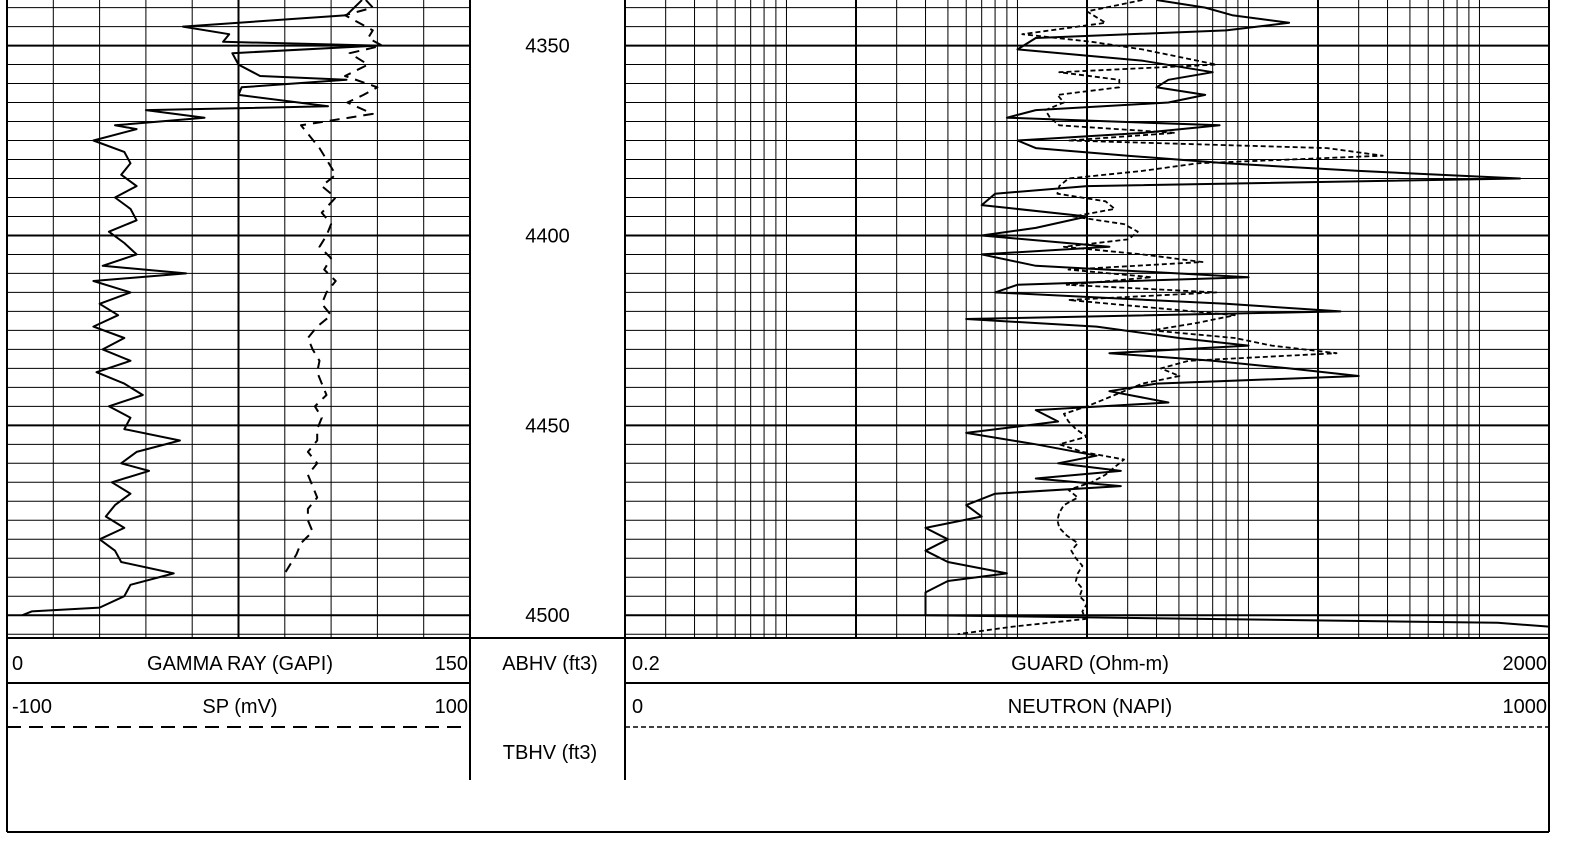 This screenshot has height=845, width=1592. Describe the element at coordinates (333, 287) in the screenshot. I see `sp-curve` at that location.